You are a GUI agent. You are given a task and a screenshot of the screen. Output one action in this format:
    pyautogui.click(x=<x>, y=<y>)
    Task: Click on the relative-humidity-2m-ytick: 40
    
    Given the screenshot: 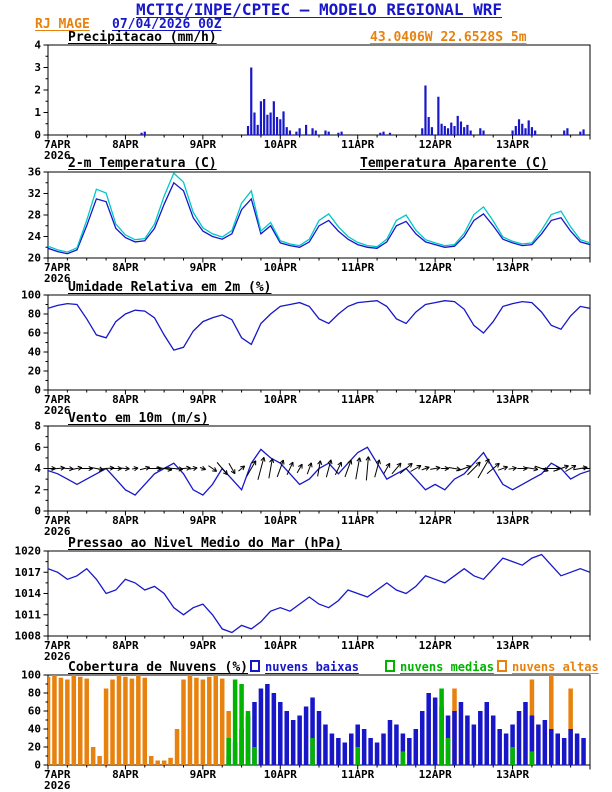 What is the action you would take?
    pyautogui.click(x=34, y=352)
    